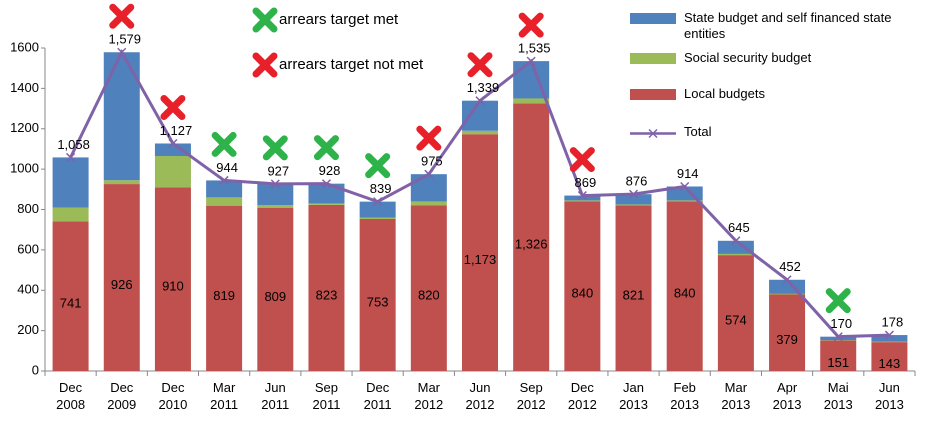 The width and height of the screenshot is (929, 427). I want to click on value-label: 379, so click(787, 339).